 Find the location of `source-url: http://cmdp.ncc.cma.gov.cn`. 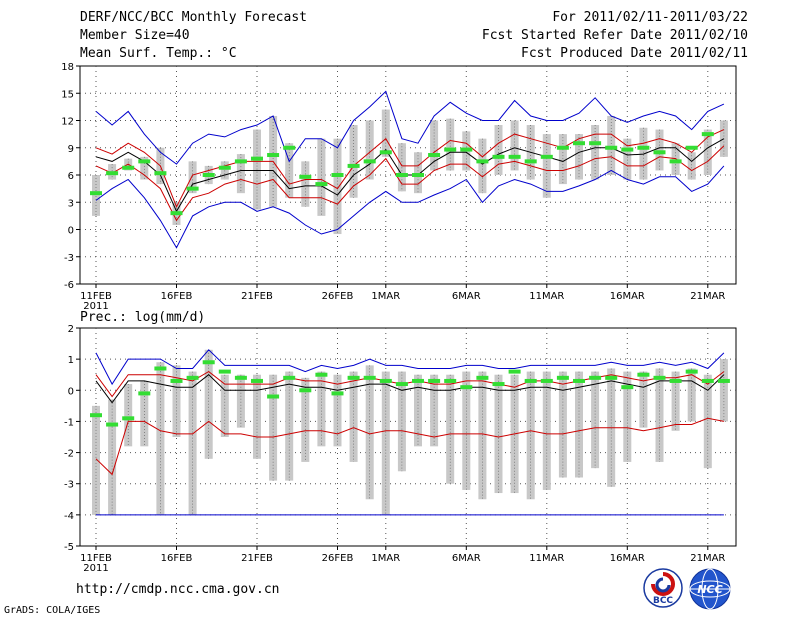

source-url: http://cmdp.ncc.cma.gov.cn is located at coordinates (178, 589).